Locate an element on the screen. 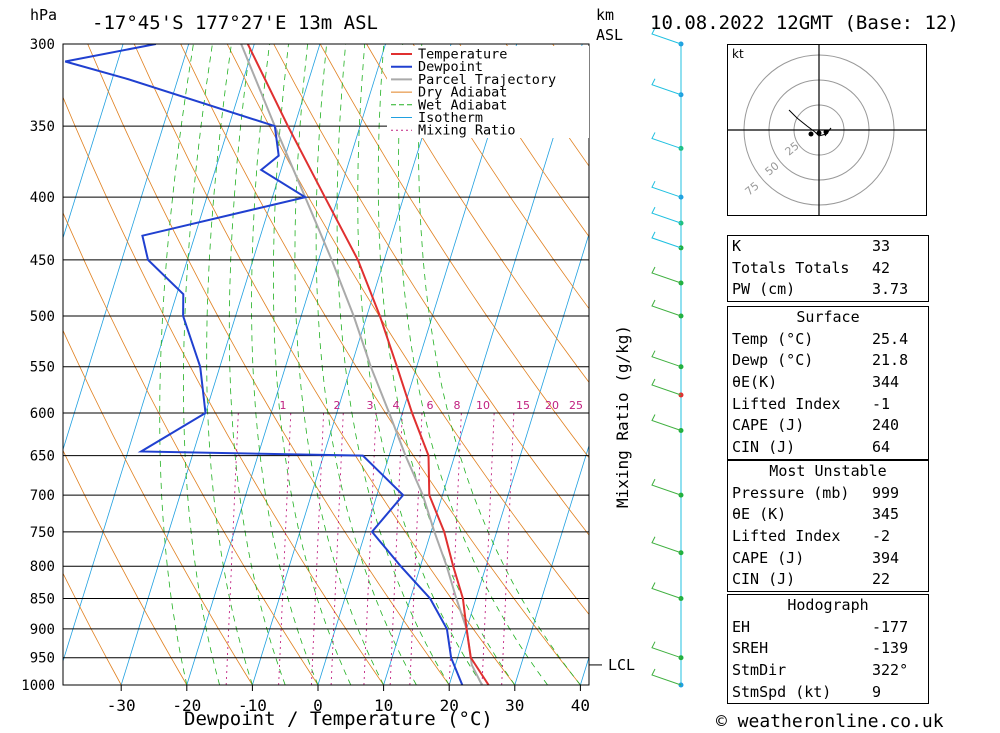 Image resolution: width=1000 pixels, height=733 pixels. legend-box is located at coordinates (488, 92).